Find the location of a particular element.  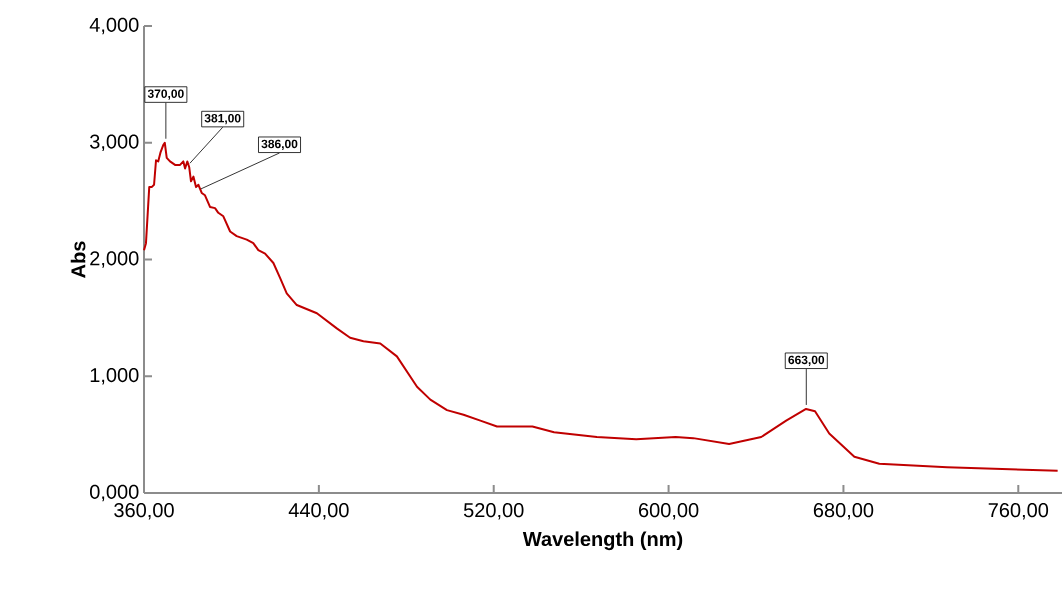

x-axis-title: Wavelength (nm) is located at coordinates (602, 541).